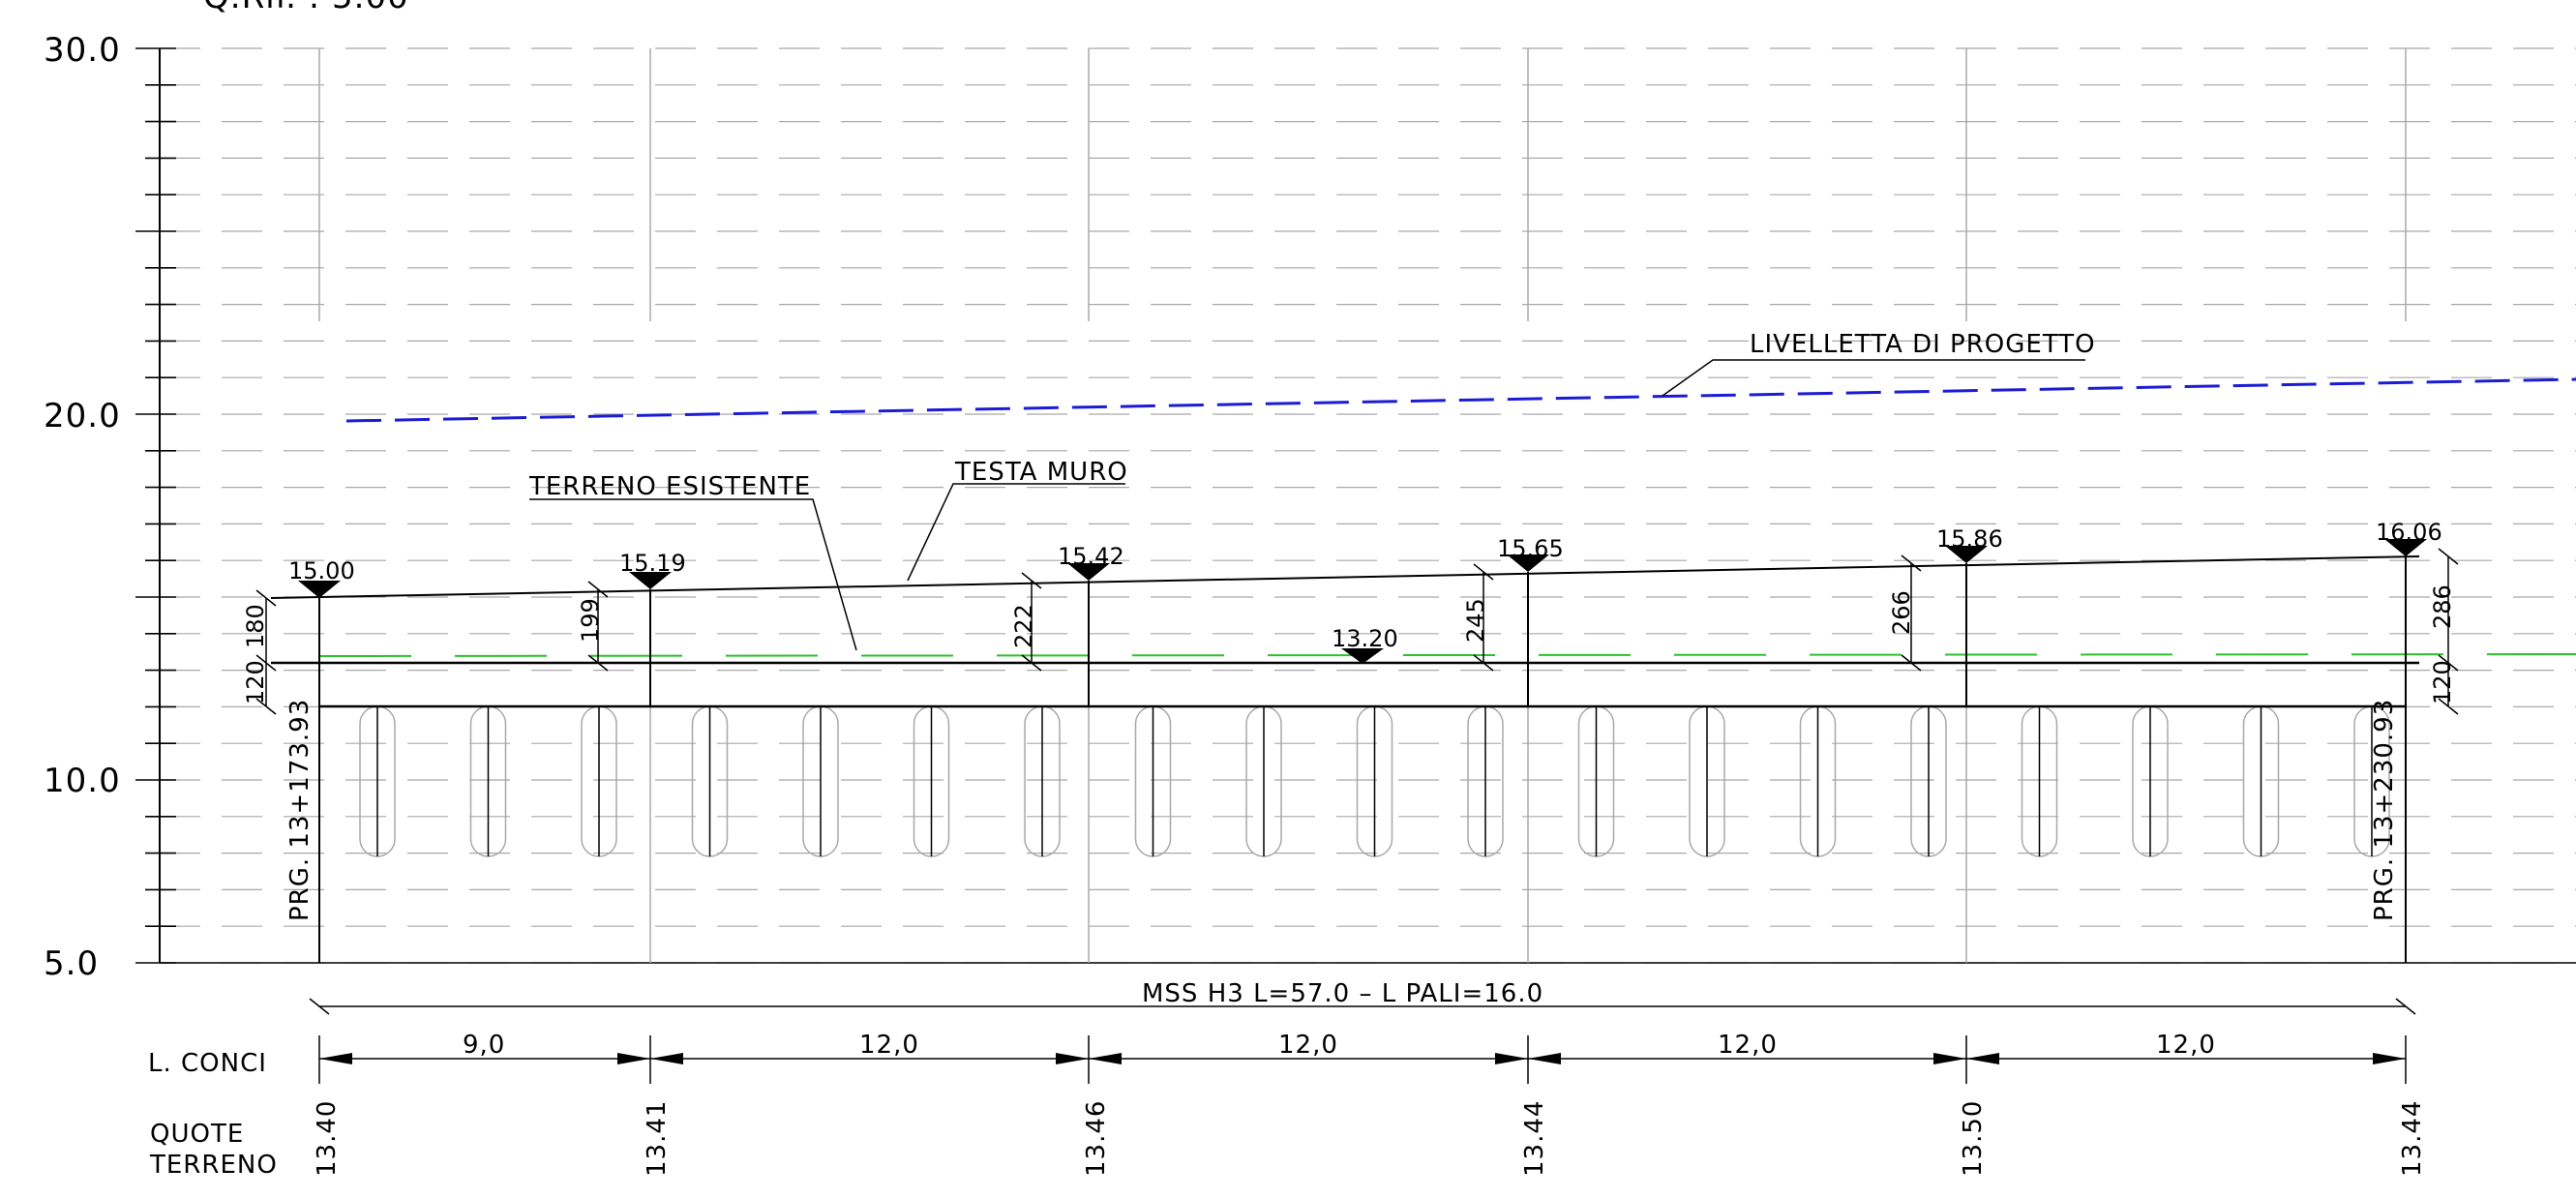 The height and width of the screenshot is (1198, 2576). What do you see at coordinates (1365, 639) in the screenshot?
I see `mid-elevation-label: 13.20` at bounding box center [1365, 639].